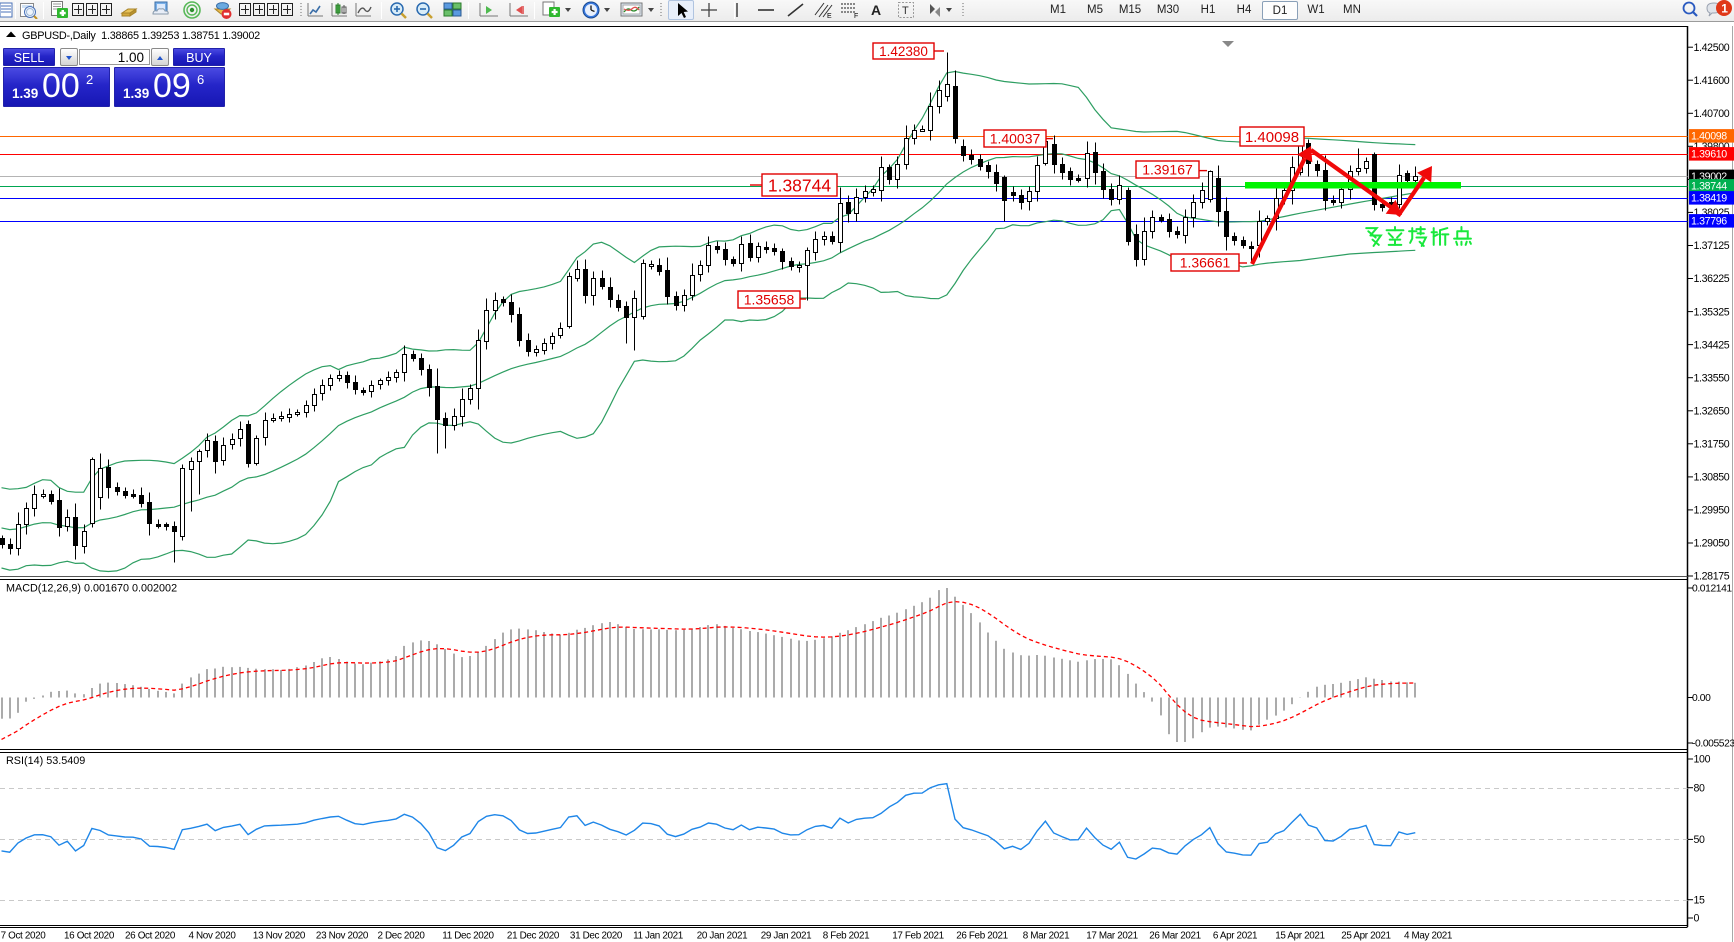  I want to click on svg-text: 1.32650, so click(1712, 412).